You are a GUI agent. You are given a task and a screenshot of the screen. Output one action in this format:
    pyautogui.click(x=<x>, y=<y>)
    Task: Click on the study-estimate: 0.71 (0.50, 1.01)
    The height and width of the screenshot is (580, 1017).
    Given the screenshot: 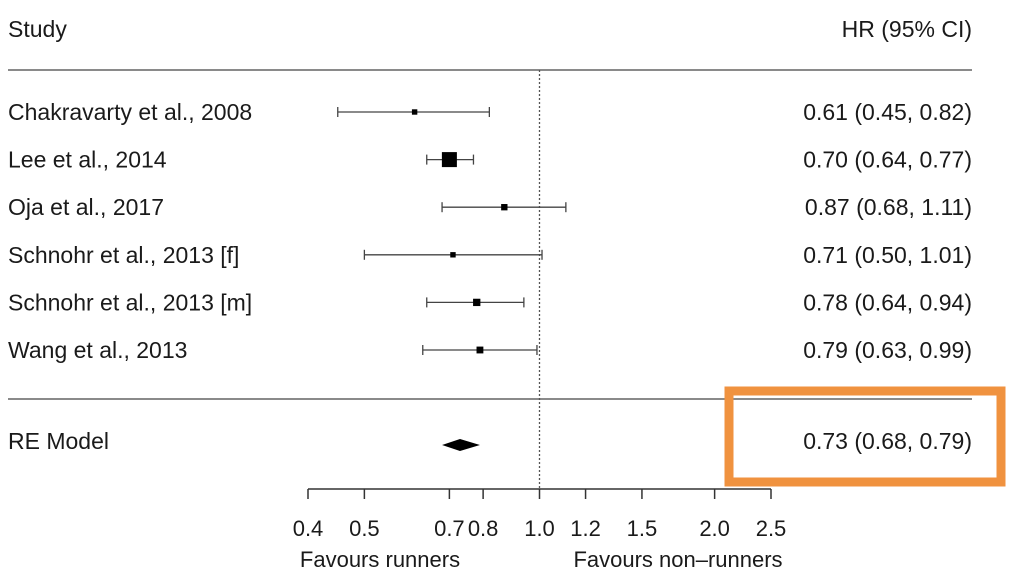 What is the action you would take?
    pyautogui.click(x=887, y=255)
    